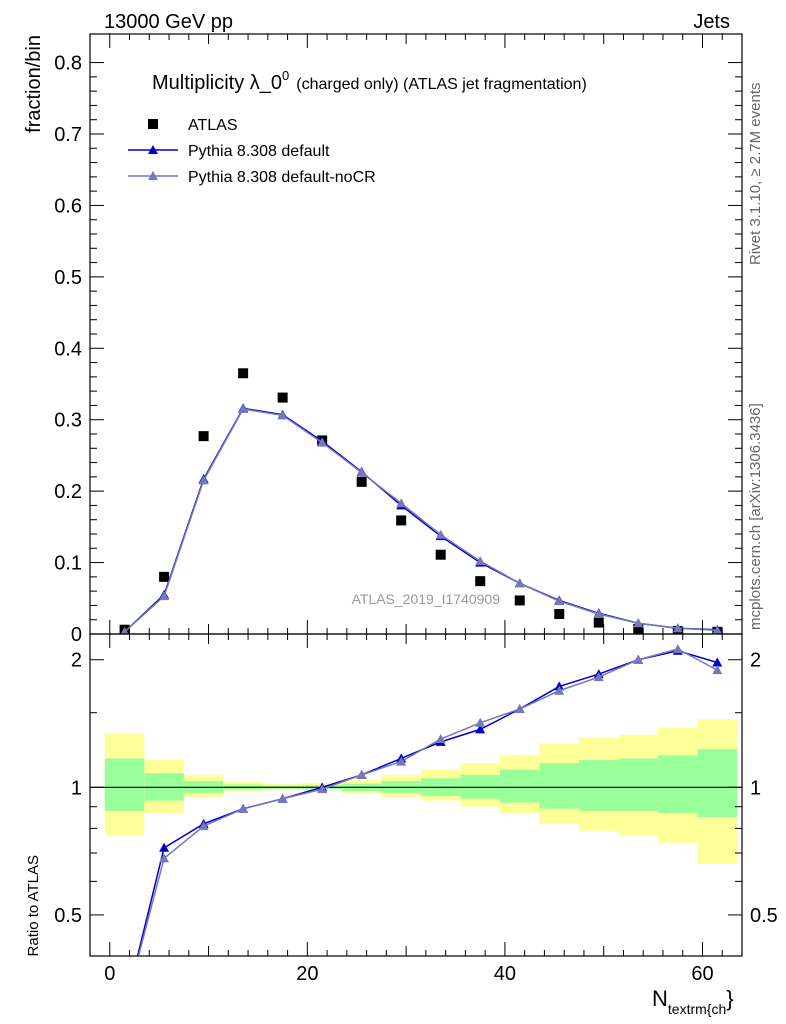 Image resolution: width=786 pixels, height=1024 pixels. What do you see at coordinates (755, 661) in the screenshot?
I see `ratio-ytick-label-right: 2` at bounding box center [755, 661].